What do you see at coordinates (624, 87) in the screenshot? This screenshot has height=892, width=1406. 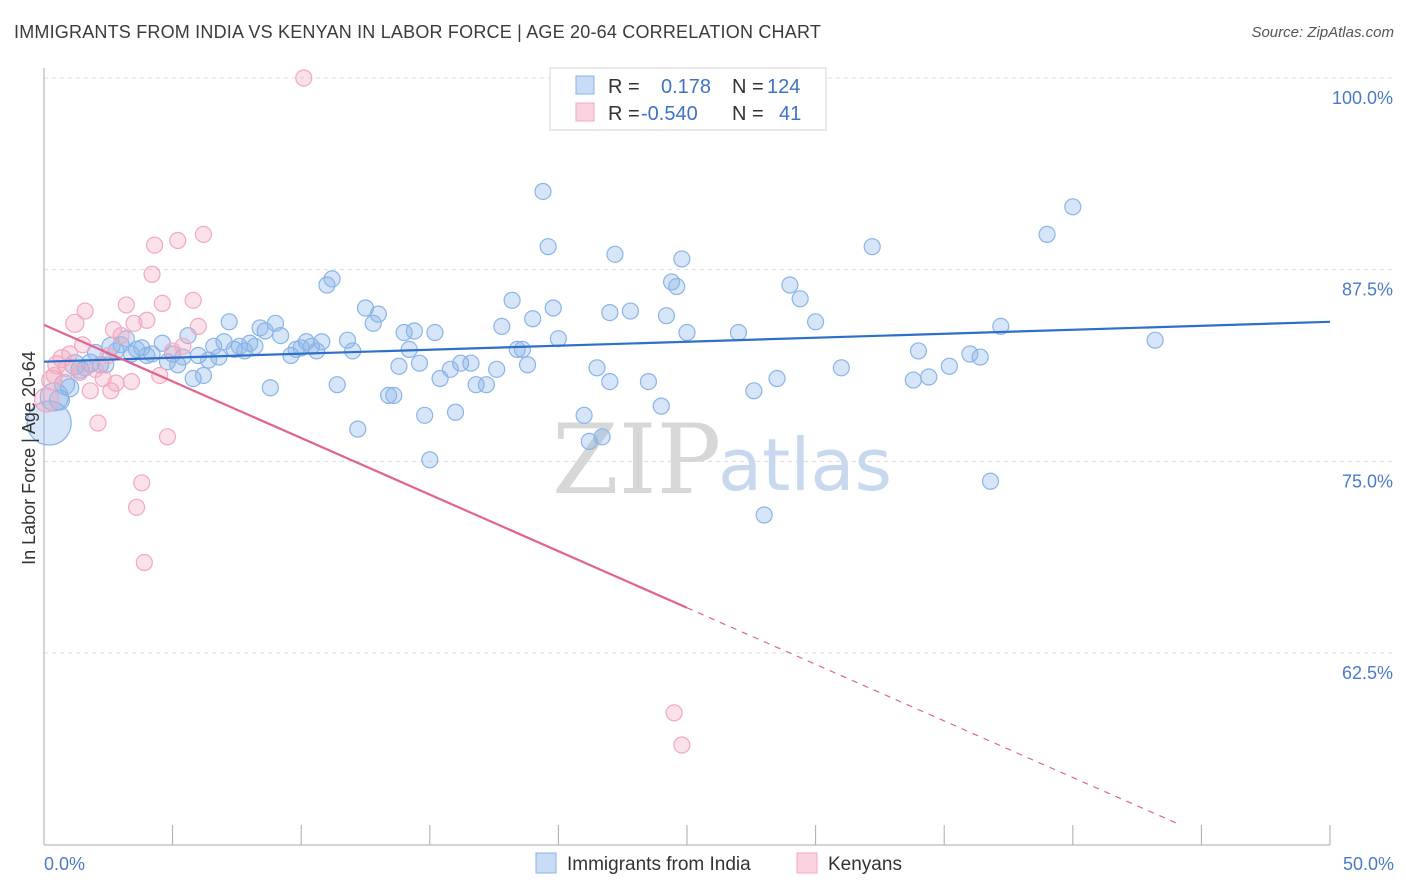 I see `legend-r-label-0: R =` at bounding box center [624, 87].